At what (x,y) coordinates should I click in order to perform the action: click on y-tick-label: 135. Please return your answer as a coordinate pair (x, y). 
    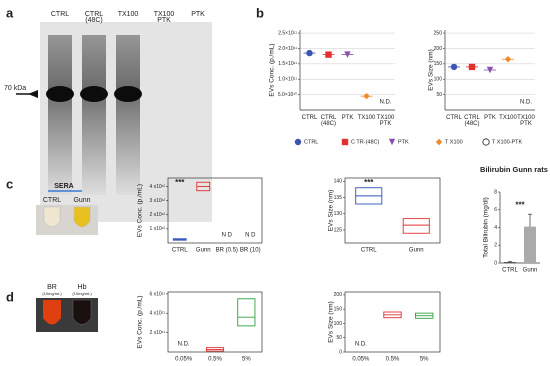
    Looking at the image, I should click on (338, 198).